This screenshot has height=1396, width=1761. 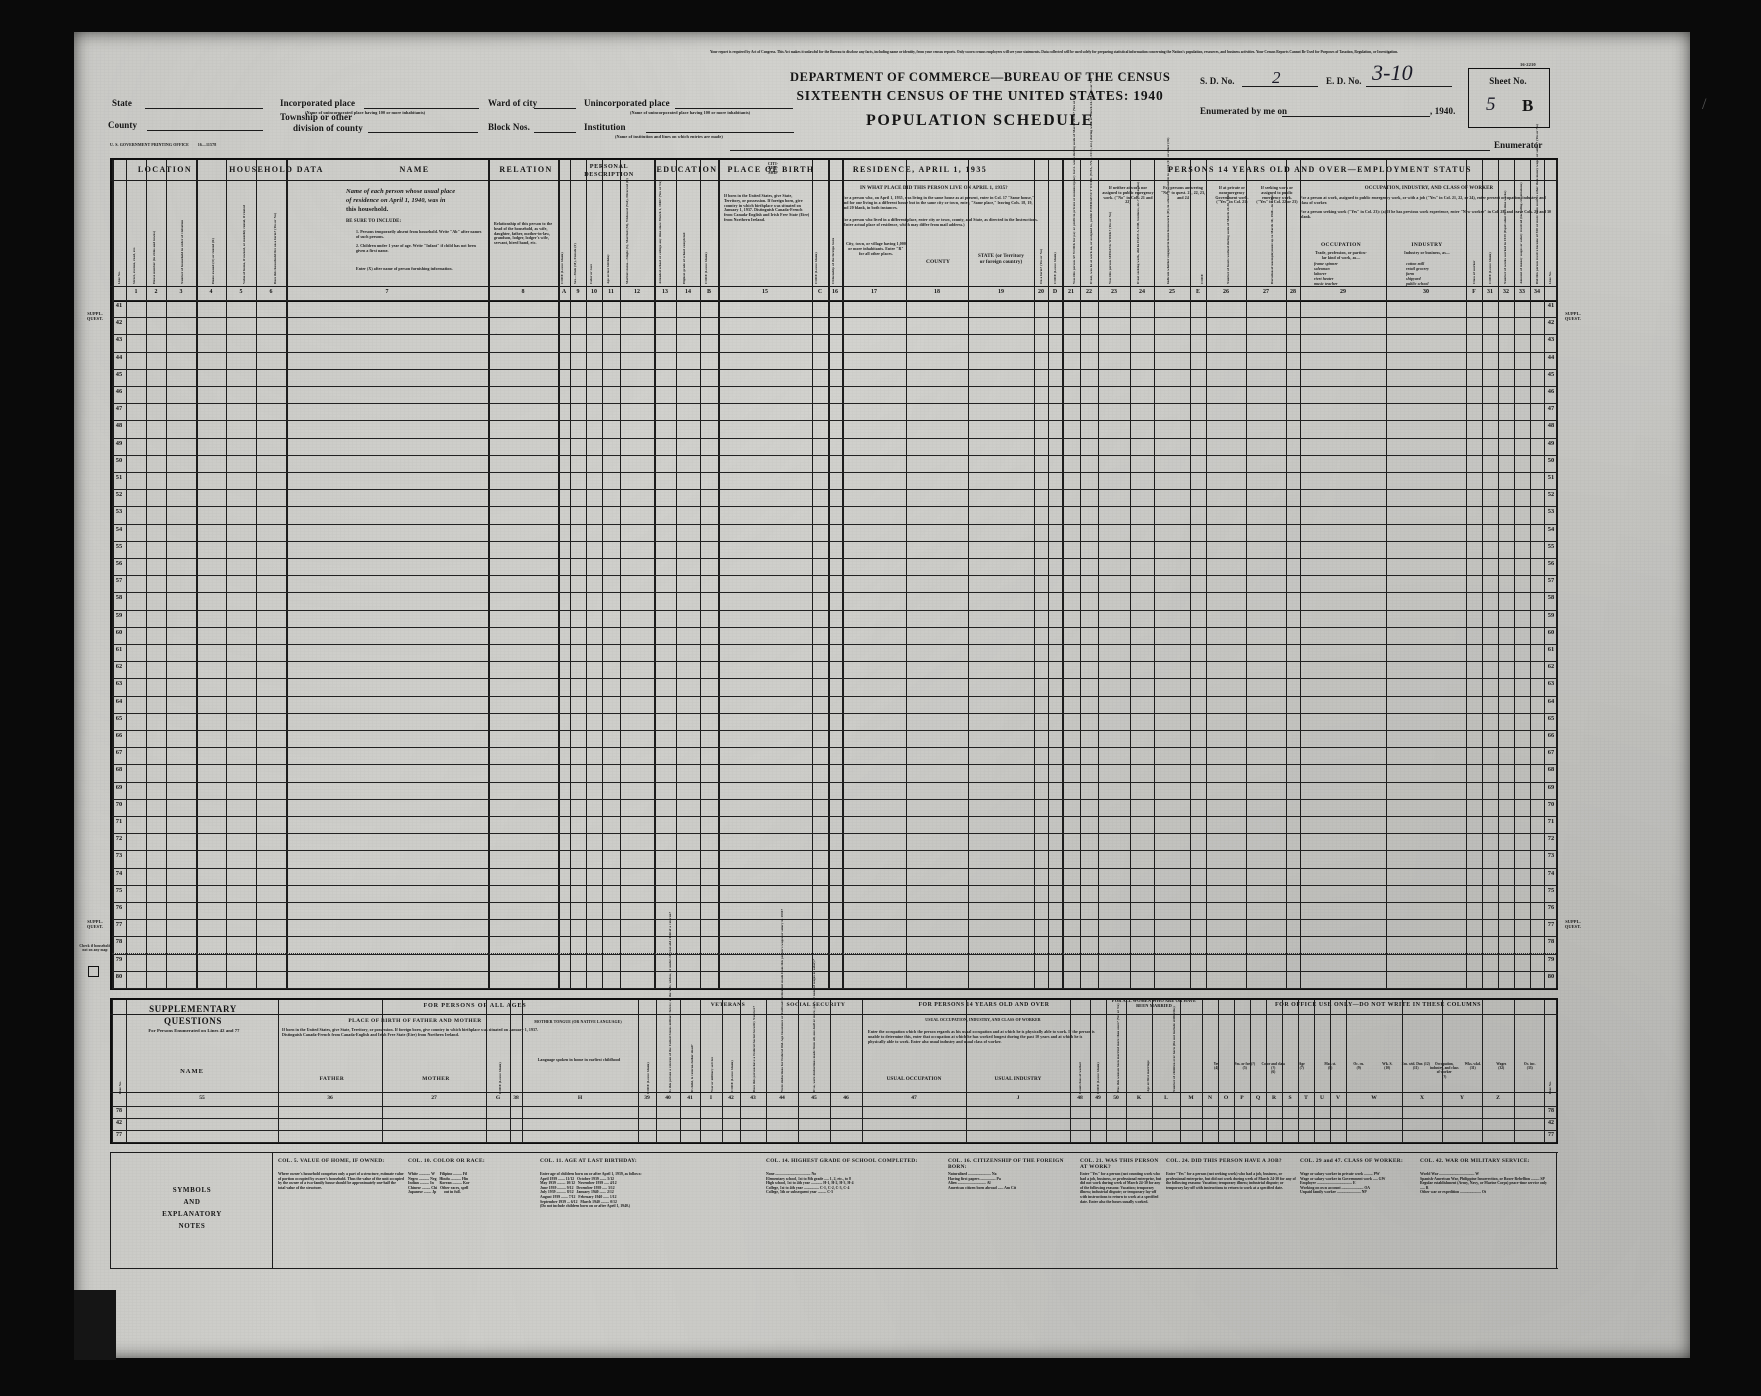 What do you see at coordinates (119, 821) in the screenshot?
I see `line-number-71: 71` at bounding box center [119, 821].